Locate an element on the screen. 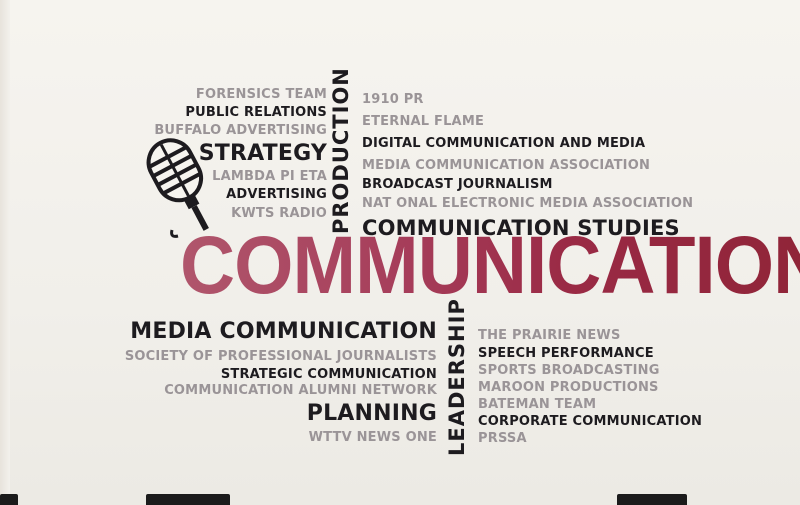  word-eternal-flame: ETERNAL FLAME is located at coordinates (423, 121).